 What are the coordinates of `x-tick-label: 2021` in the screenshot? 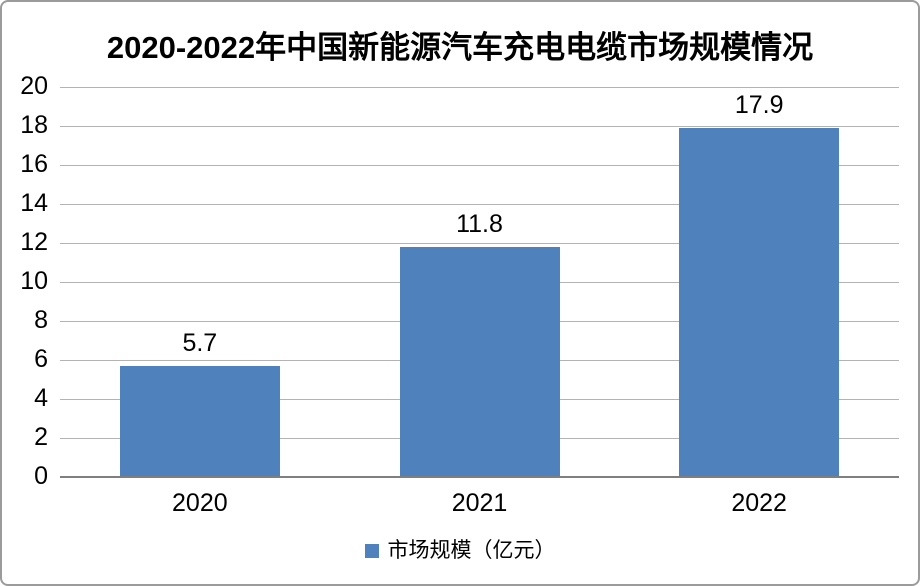 It's located at (479, 503).